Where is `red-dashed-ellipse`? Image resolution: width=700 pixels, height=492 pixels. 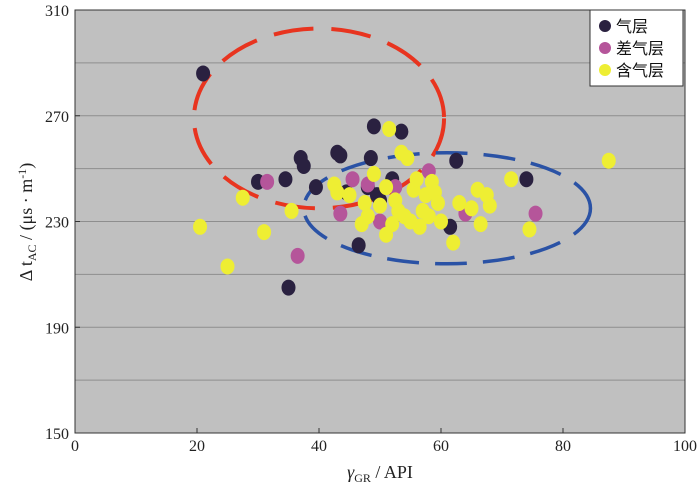
red-dashed-ellipse is located at coordinates (319, 118).